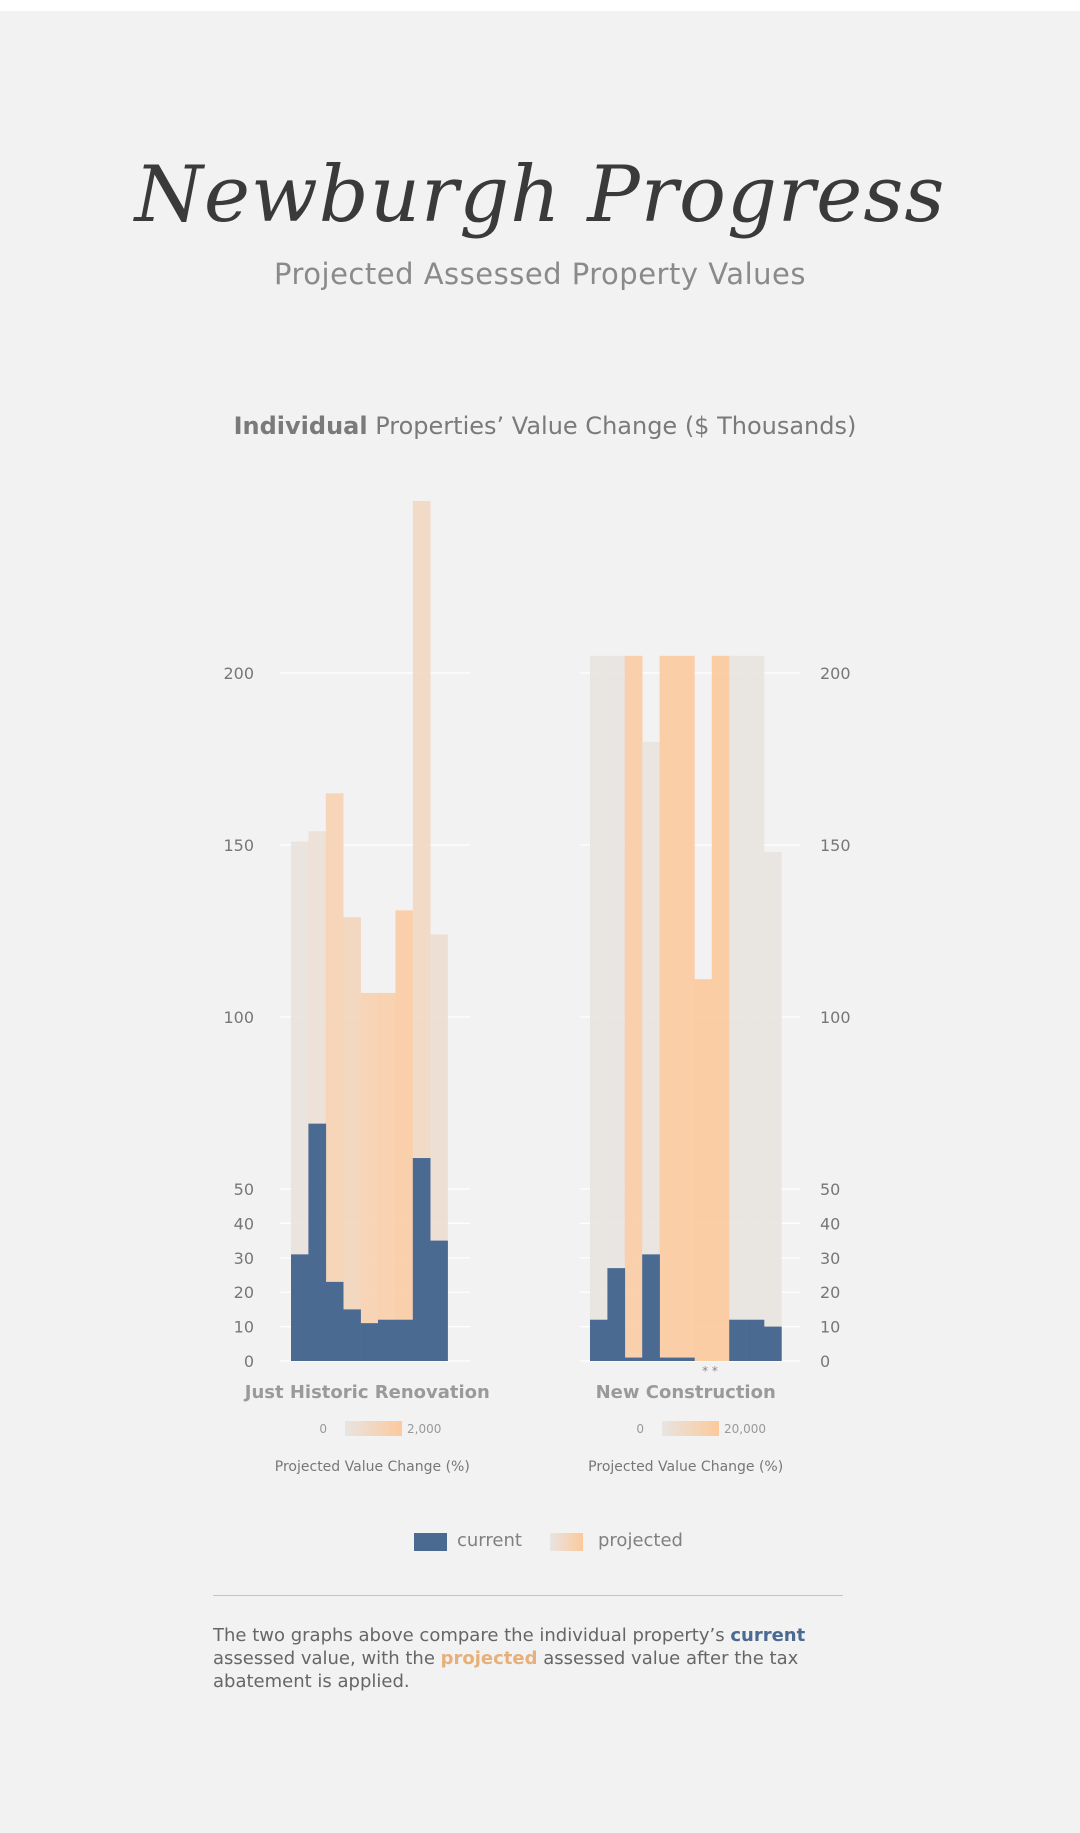  What do you see at coordinates (300, 426) in the screenshot?
I see `chart-heading-bold: Individual` at bounding box center [300, 426].